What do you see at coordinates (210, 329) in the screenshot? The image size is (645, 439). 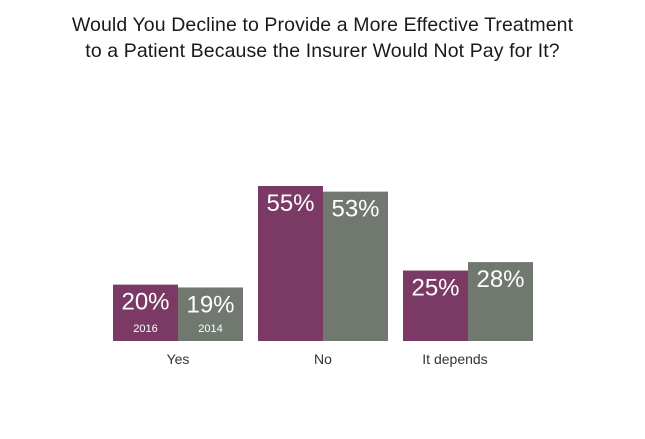 I see `series-label-2014: 2014` at bounding box center [210, 329].